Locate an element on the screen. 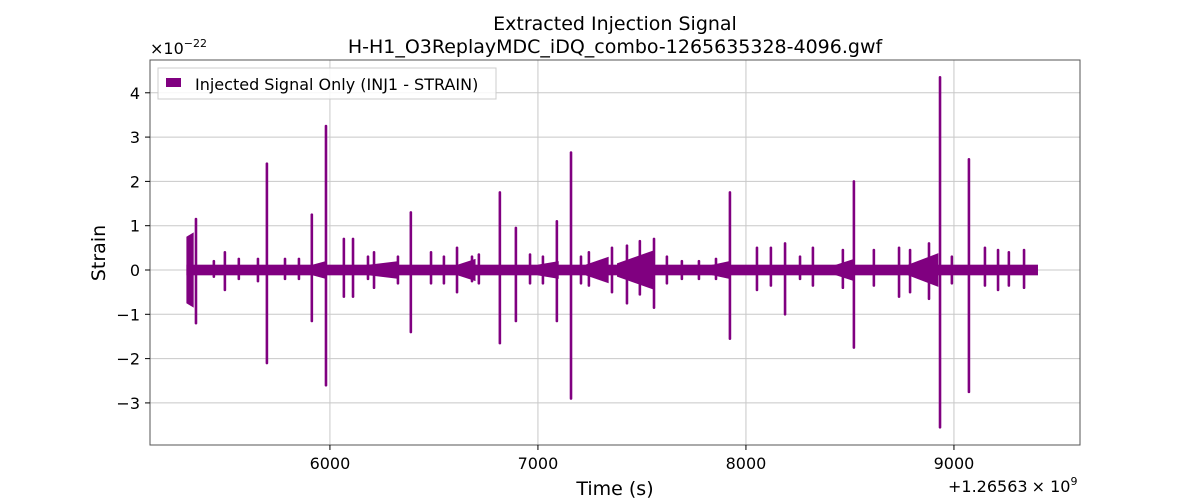 The width and height of the screenshot is (1200, 500). y-tick-label: 1 is located at coordinates (135, 226).